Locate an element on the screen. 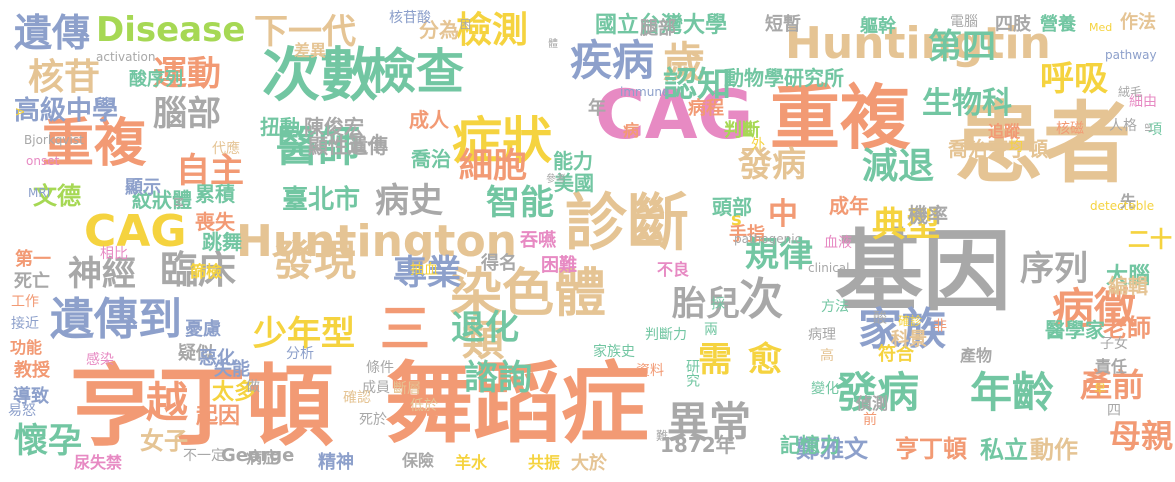 The height and width of the screenshot is (482, 1175). cloud-word: 越 is located at coordinates (167, 402).